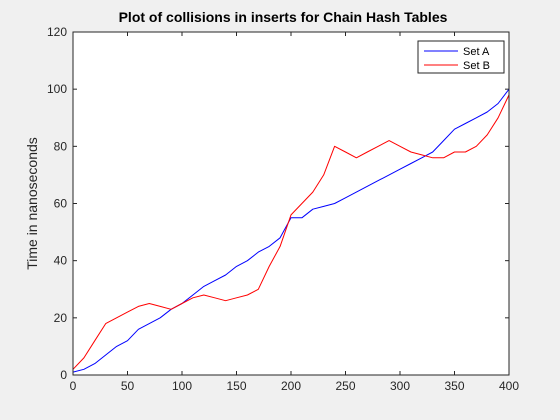  Describe the element at coordinates (61, 204) in the screenshot. I see `y-tick-label: 60` at that location.